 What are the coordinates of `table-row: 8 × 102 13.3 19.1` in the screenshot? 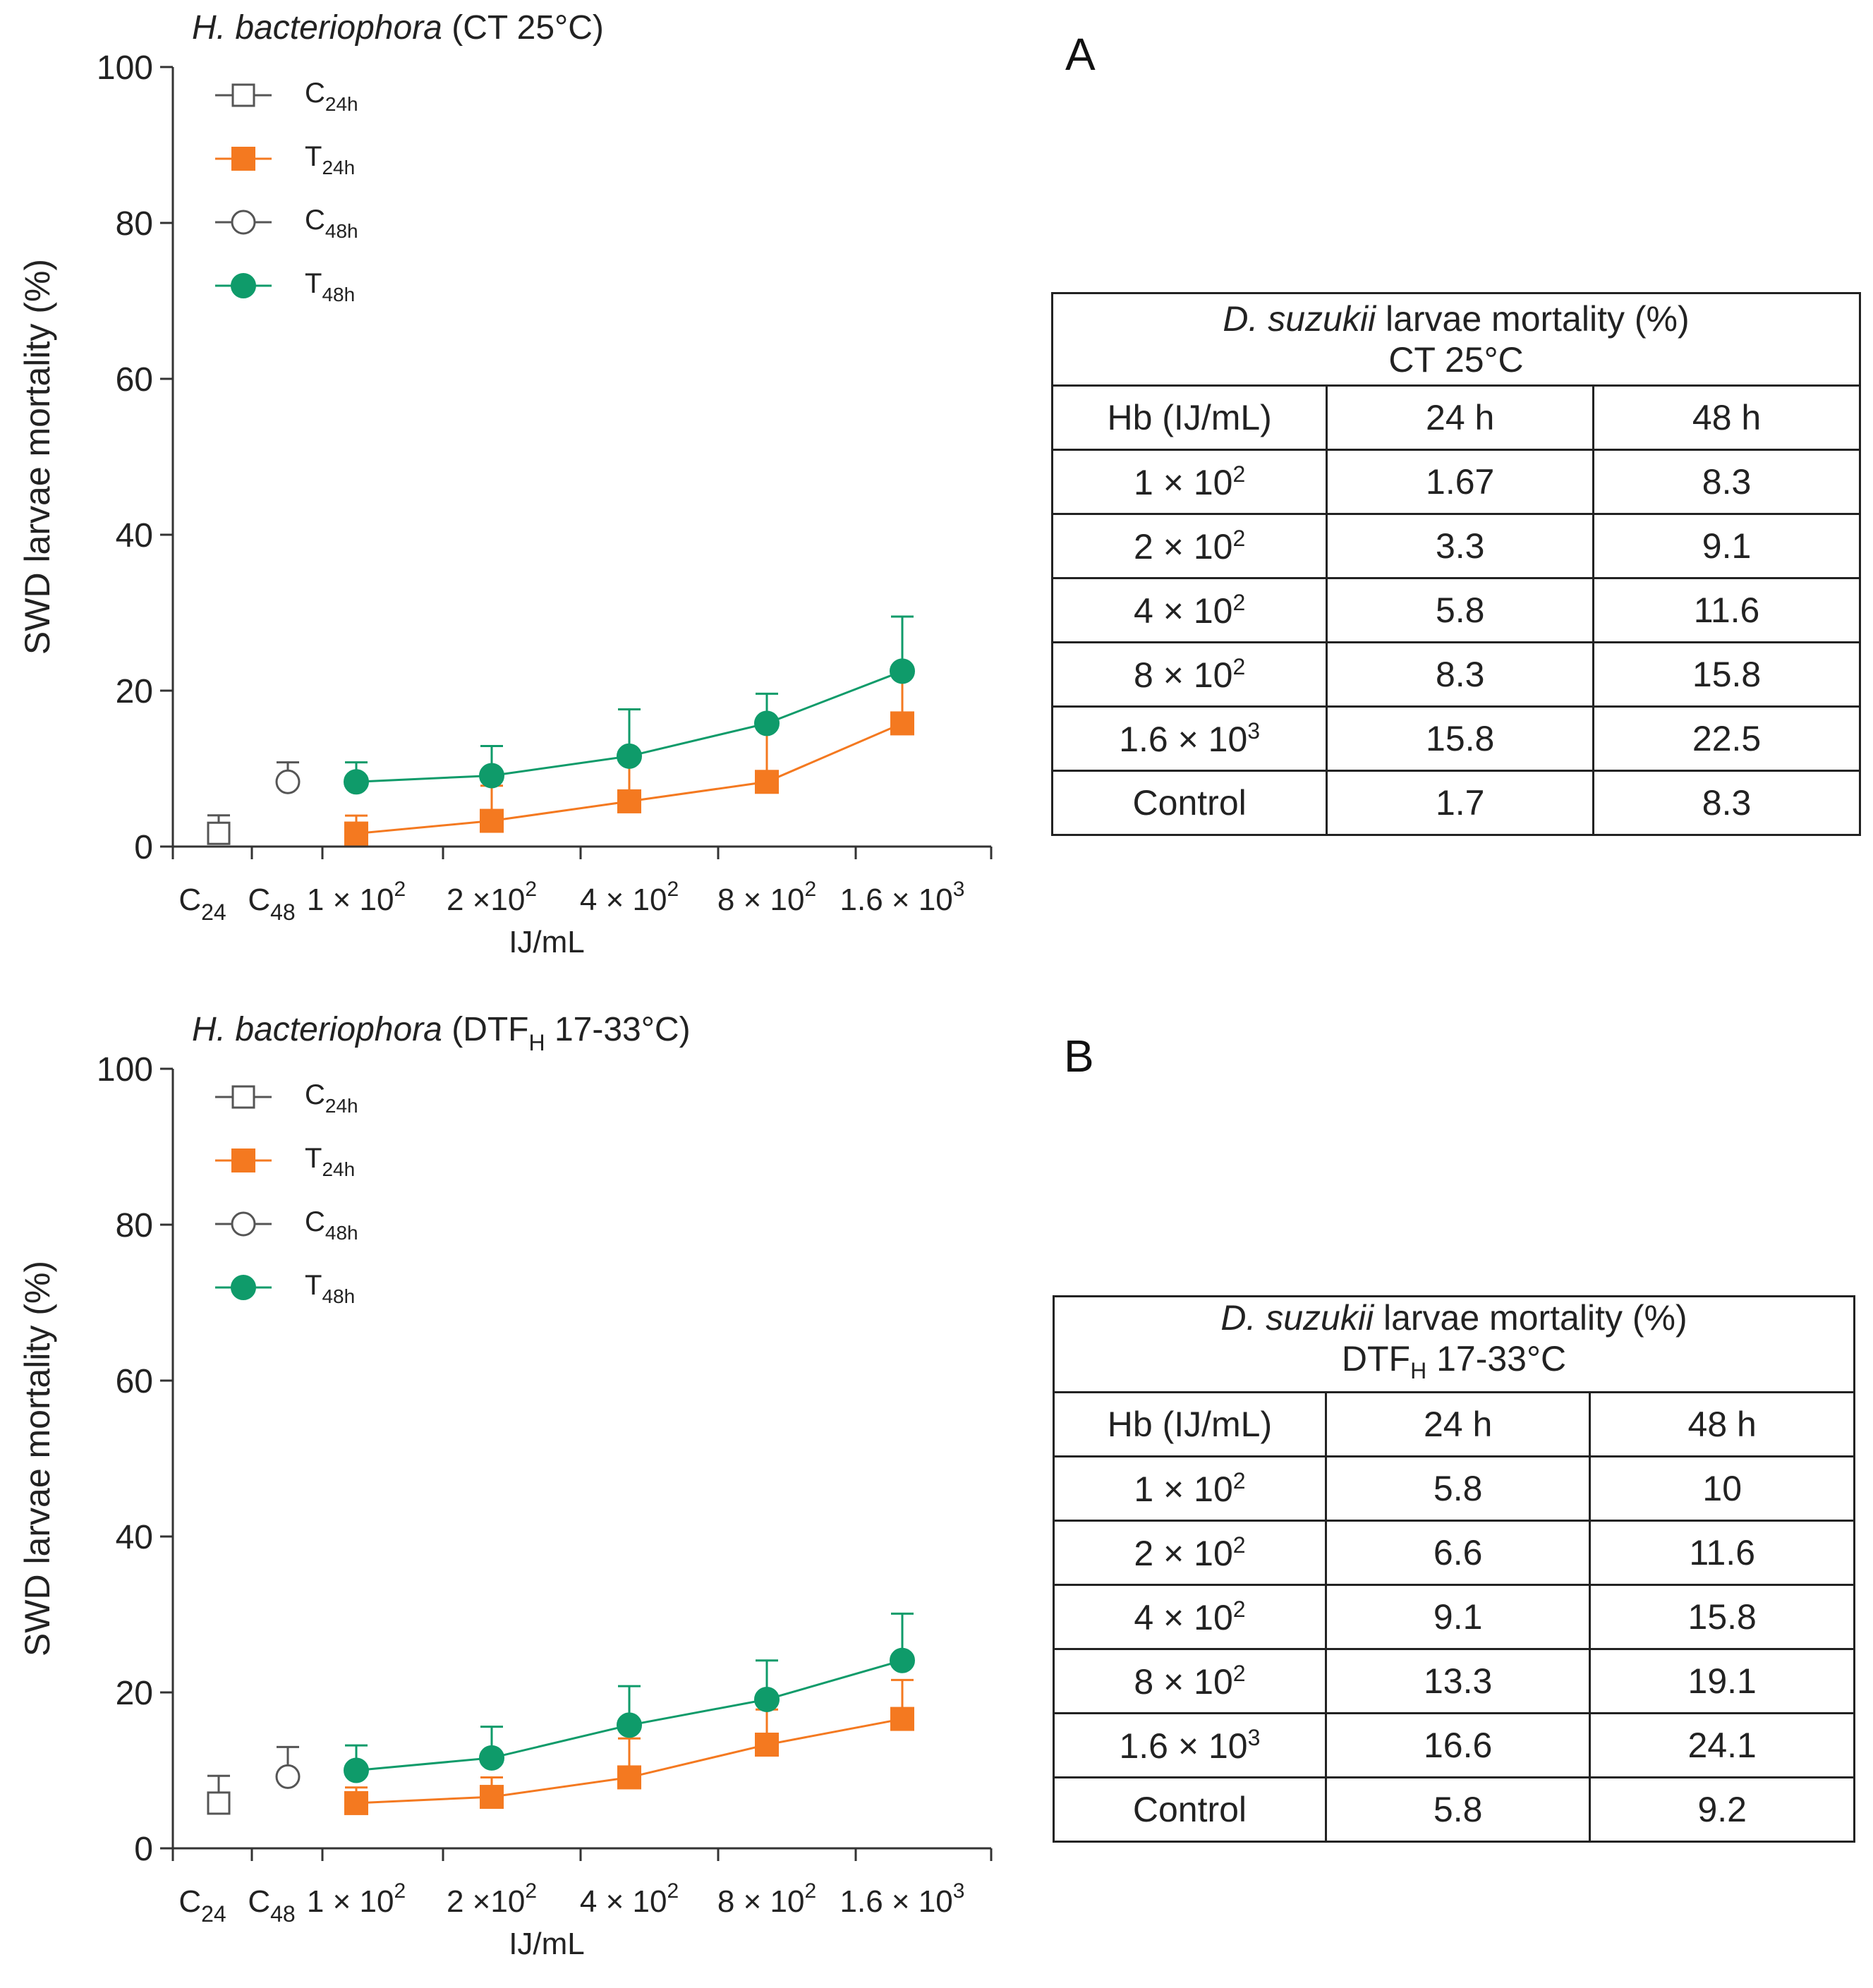 It's located at (1454, 1681).